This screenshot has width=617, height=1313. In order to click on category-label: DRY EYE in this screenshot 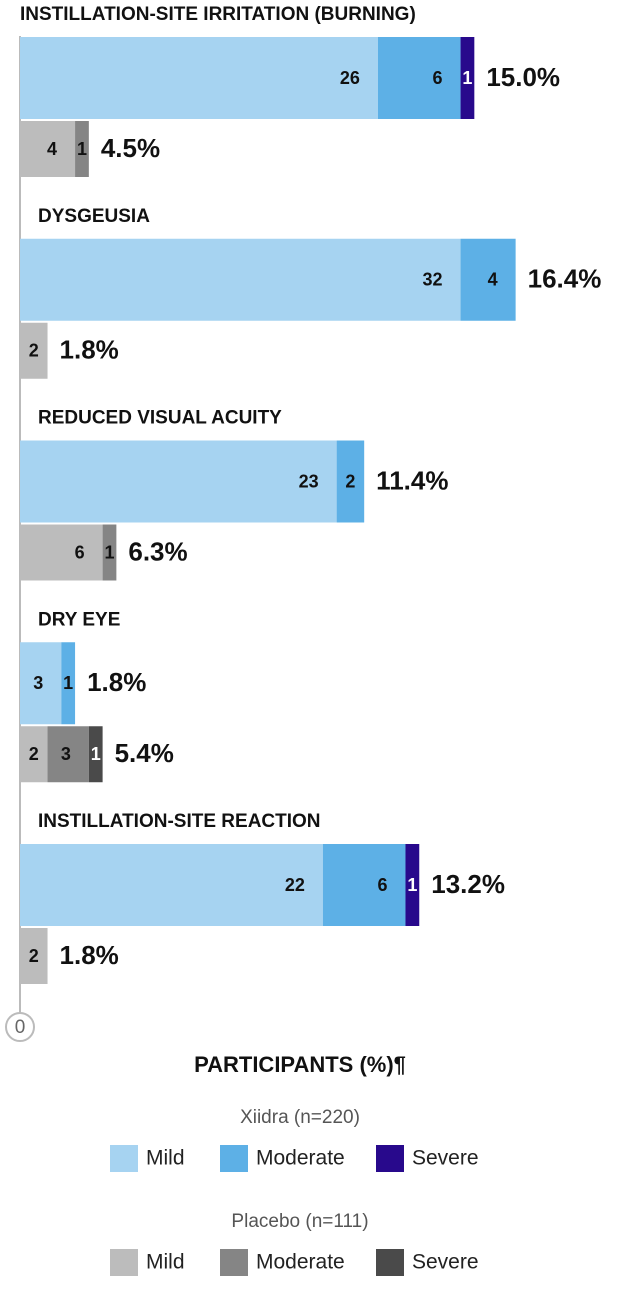, I will do `click(79, 619)`.